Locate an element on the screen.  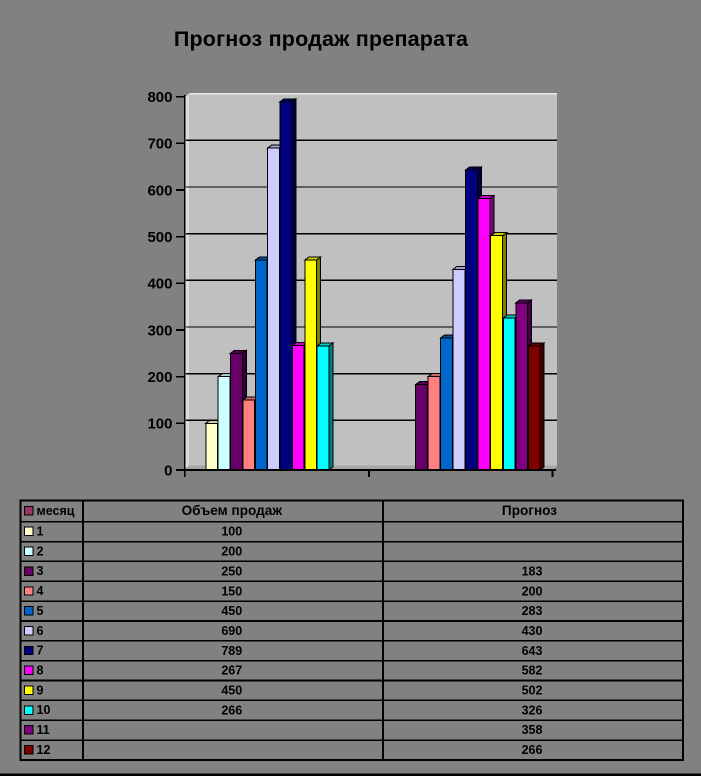
svg-text: 150 is located at coordinates (231, 591).